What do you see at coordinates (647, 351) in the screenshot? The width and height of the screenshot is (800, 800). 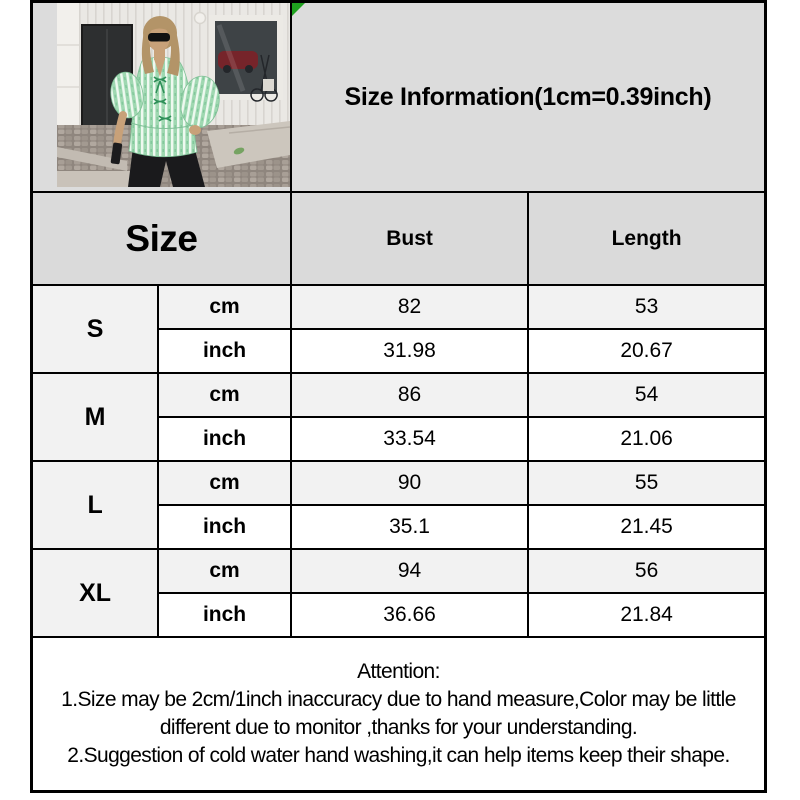 I see `length-value: 20.67` at bounding box center [647, 351].